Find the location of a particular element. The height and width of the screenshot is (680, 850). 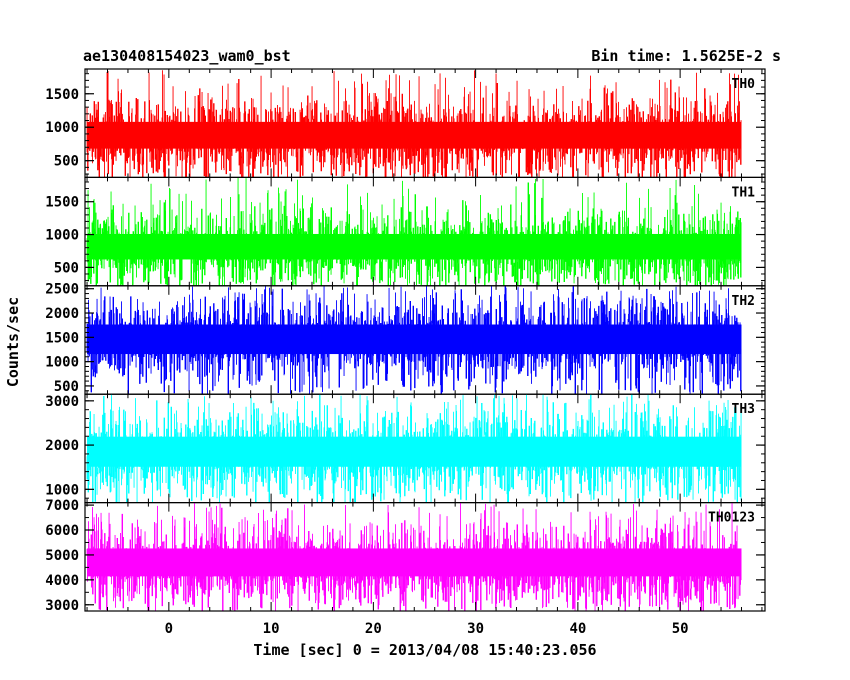

series-line-th1 is located at coordinates (414, 231).